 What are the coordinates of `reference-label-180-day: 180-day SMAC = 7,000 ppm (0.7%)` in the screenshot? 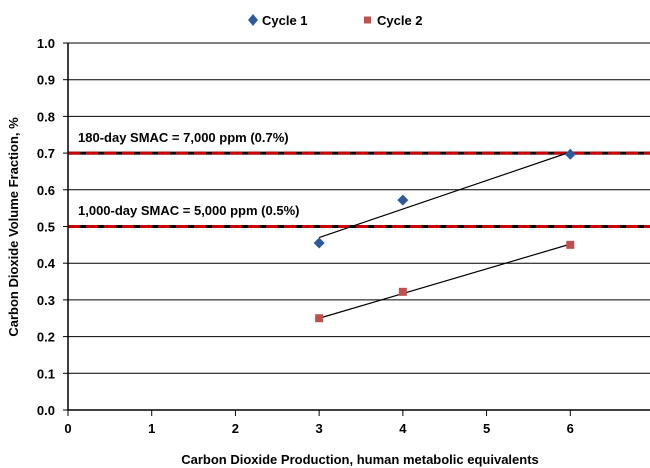 It's located at (183, 137).